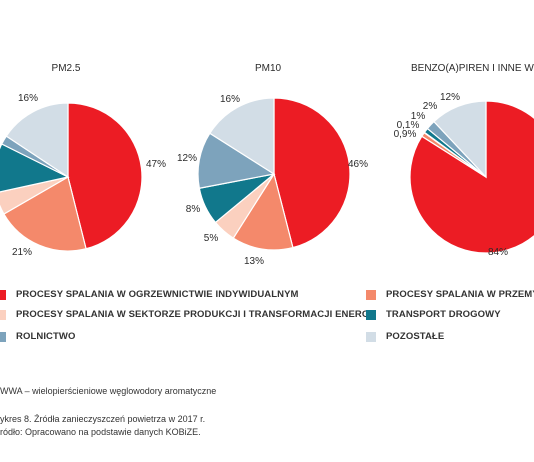 This screenshot has width=534, height=462. What do you see at coordinates (415, 336) in the screenshot?
I see `legend-label: POZOSTAŁE` at bounding box center [415, 336].